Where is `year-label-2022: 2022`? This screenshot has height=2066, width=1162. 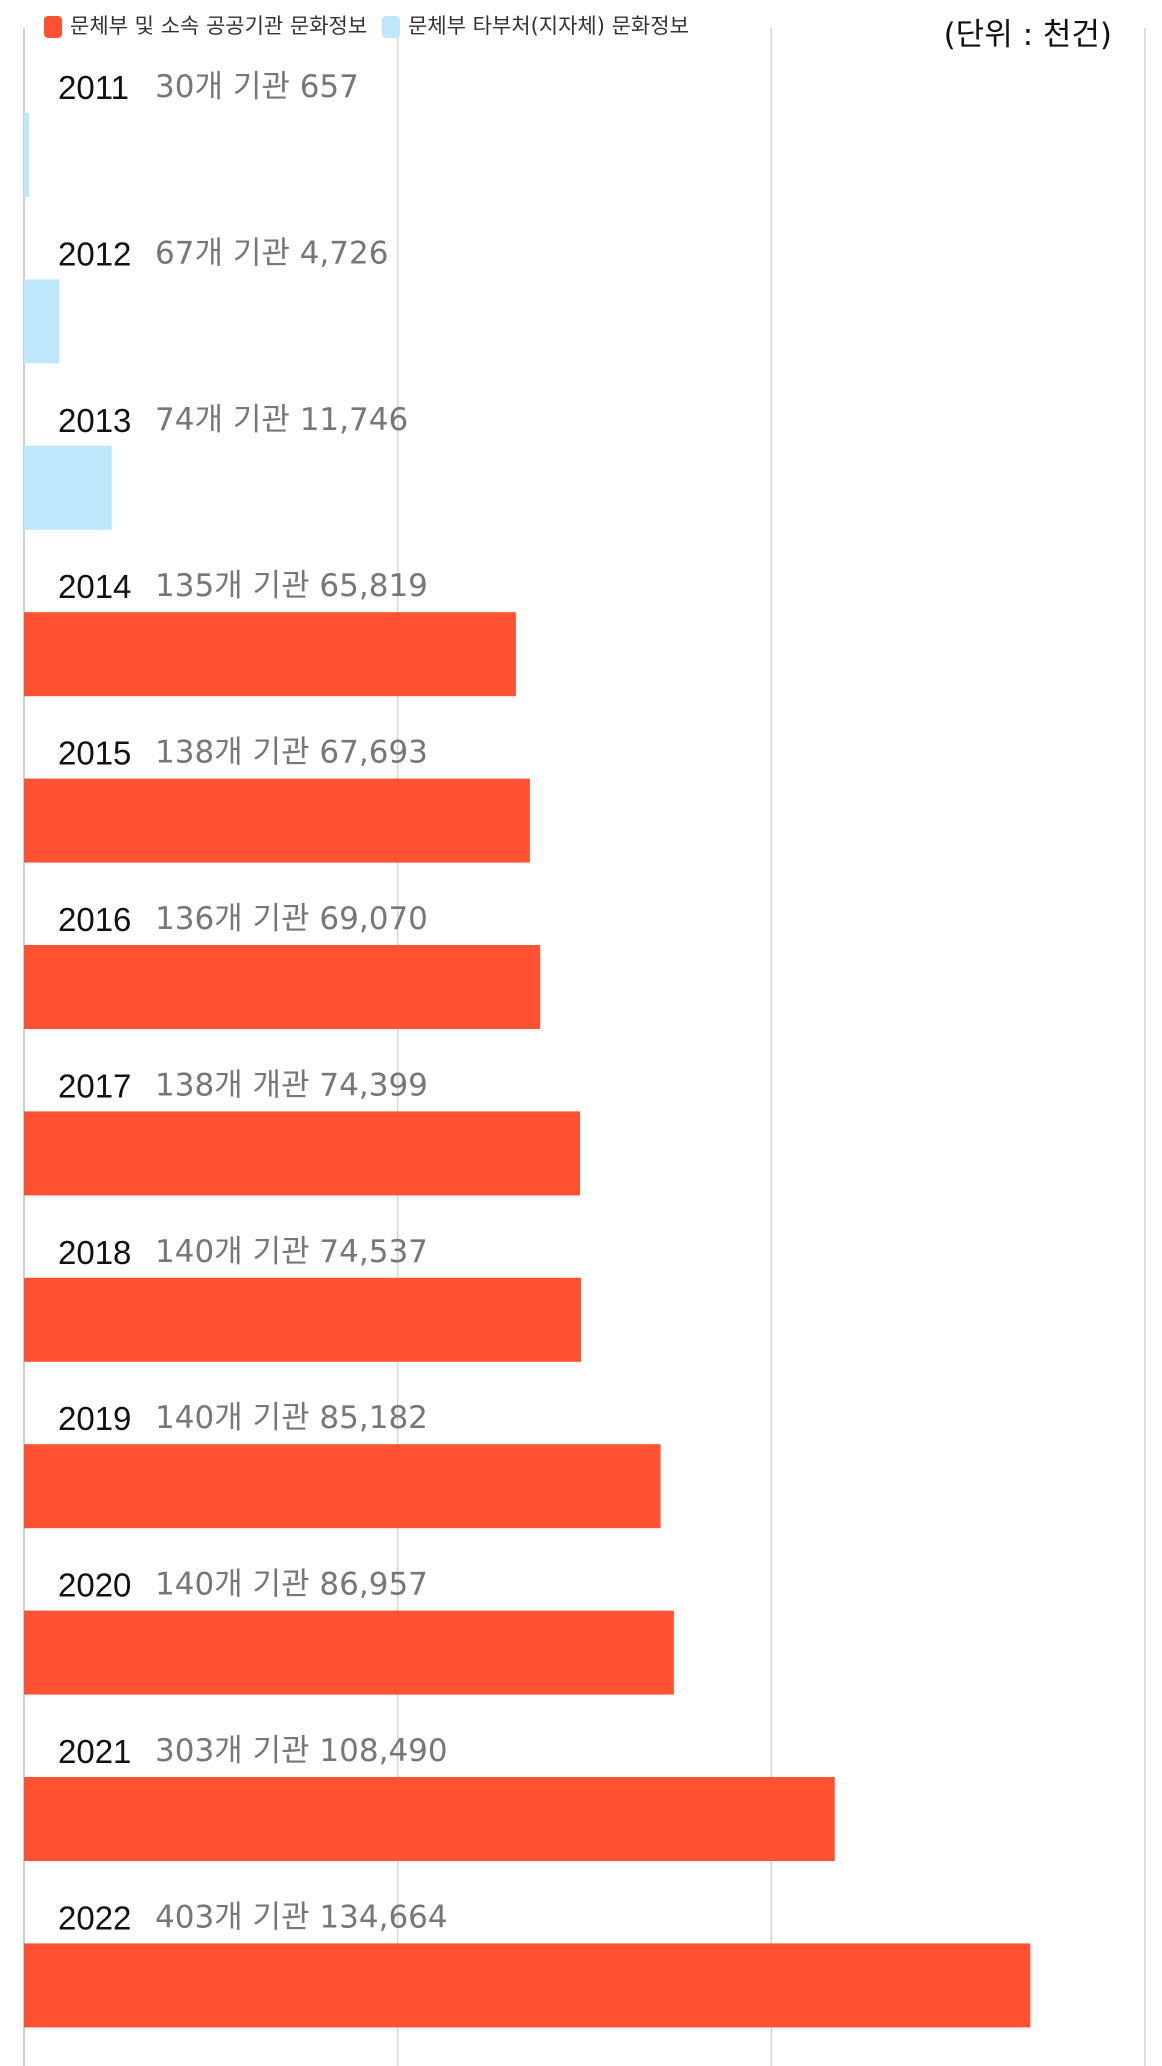 year-label-2022: 2022 is located at coordinates (94, 1917).